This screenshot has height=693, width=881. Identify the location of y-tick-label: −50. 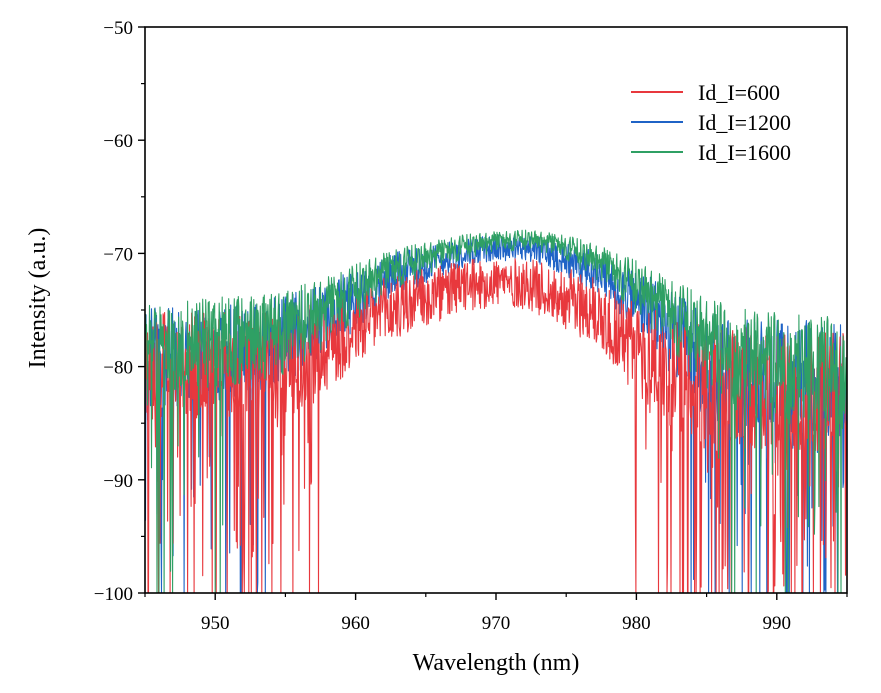
(118, 28).